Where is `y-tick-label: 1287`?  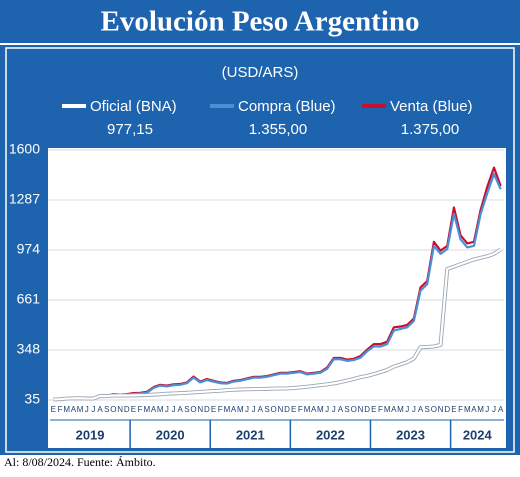 y-tick-label: 1287 is located at coordinates (24, 199).